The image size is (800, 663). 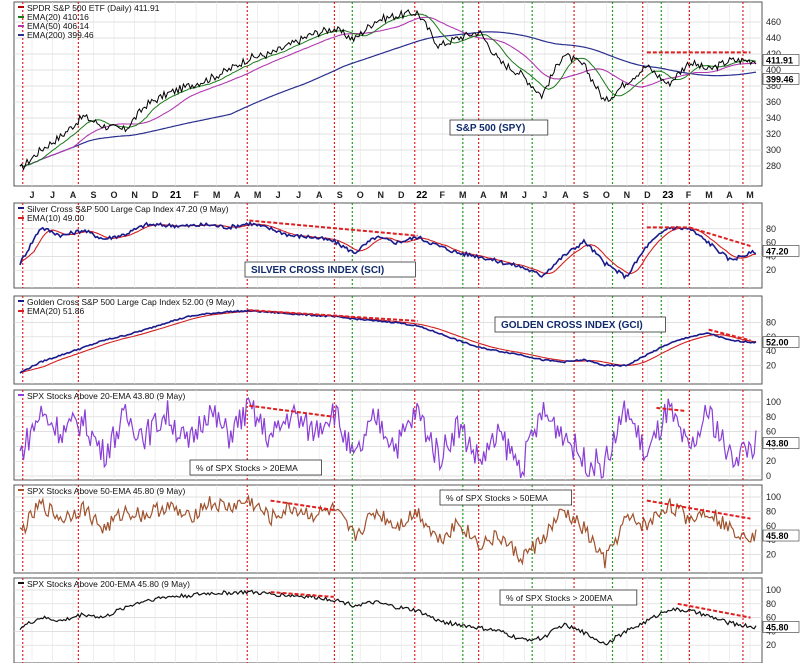 What do you see at coordinates (317, 270) in the screenshot?
I see `panel-annotation: SILVER CROSS INDEX (SCI)` at bounding box center [317, 270].